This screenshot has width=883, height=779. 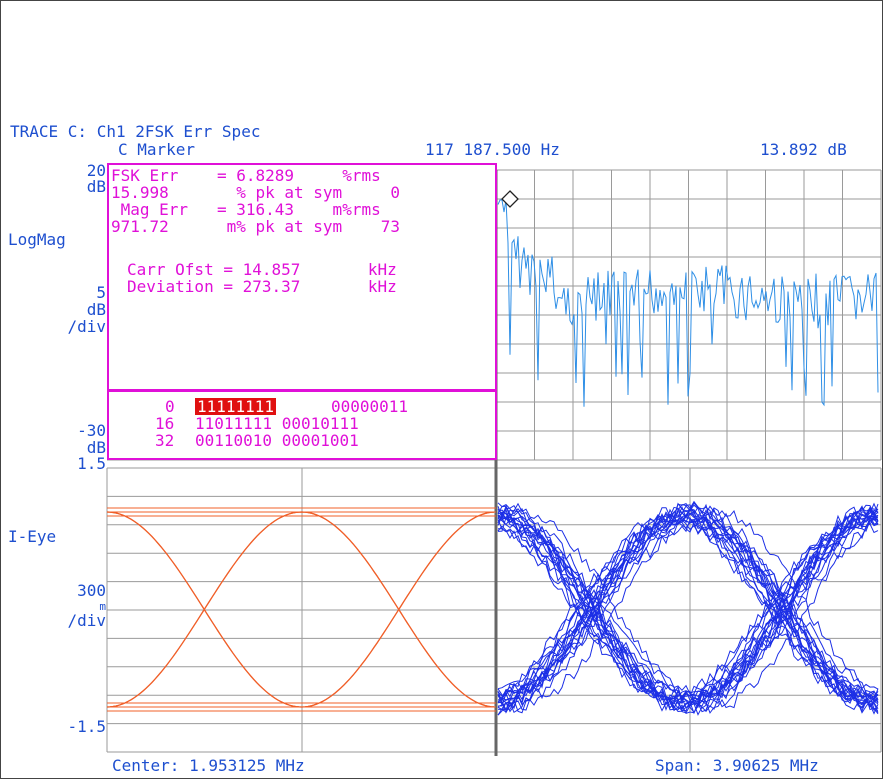 What do you see at coordinates (91, 430) in the screenshot?
I see `spectrum-bottom-value: -30` at bounding box center [91, 430].